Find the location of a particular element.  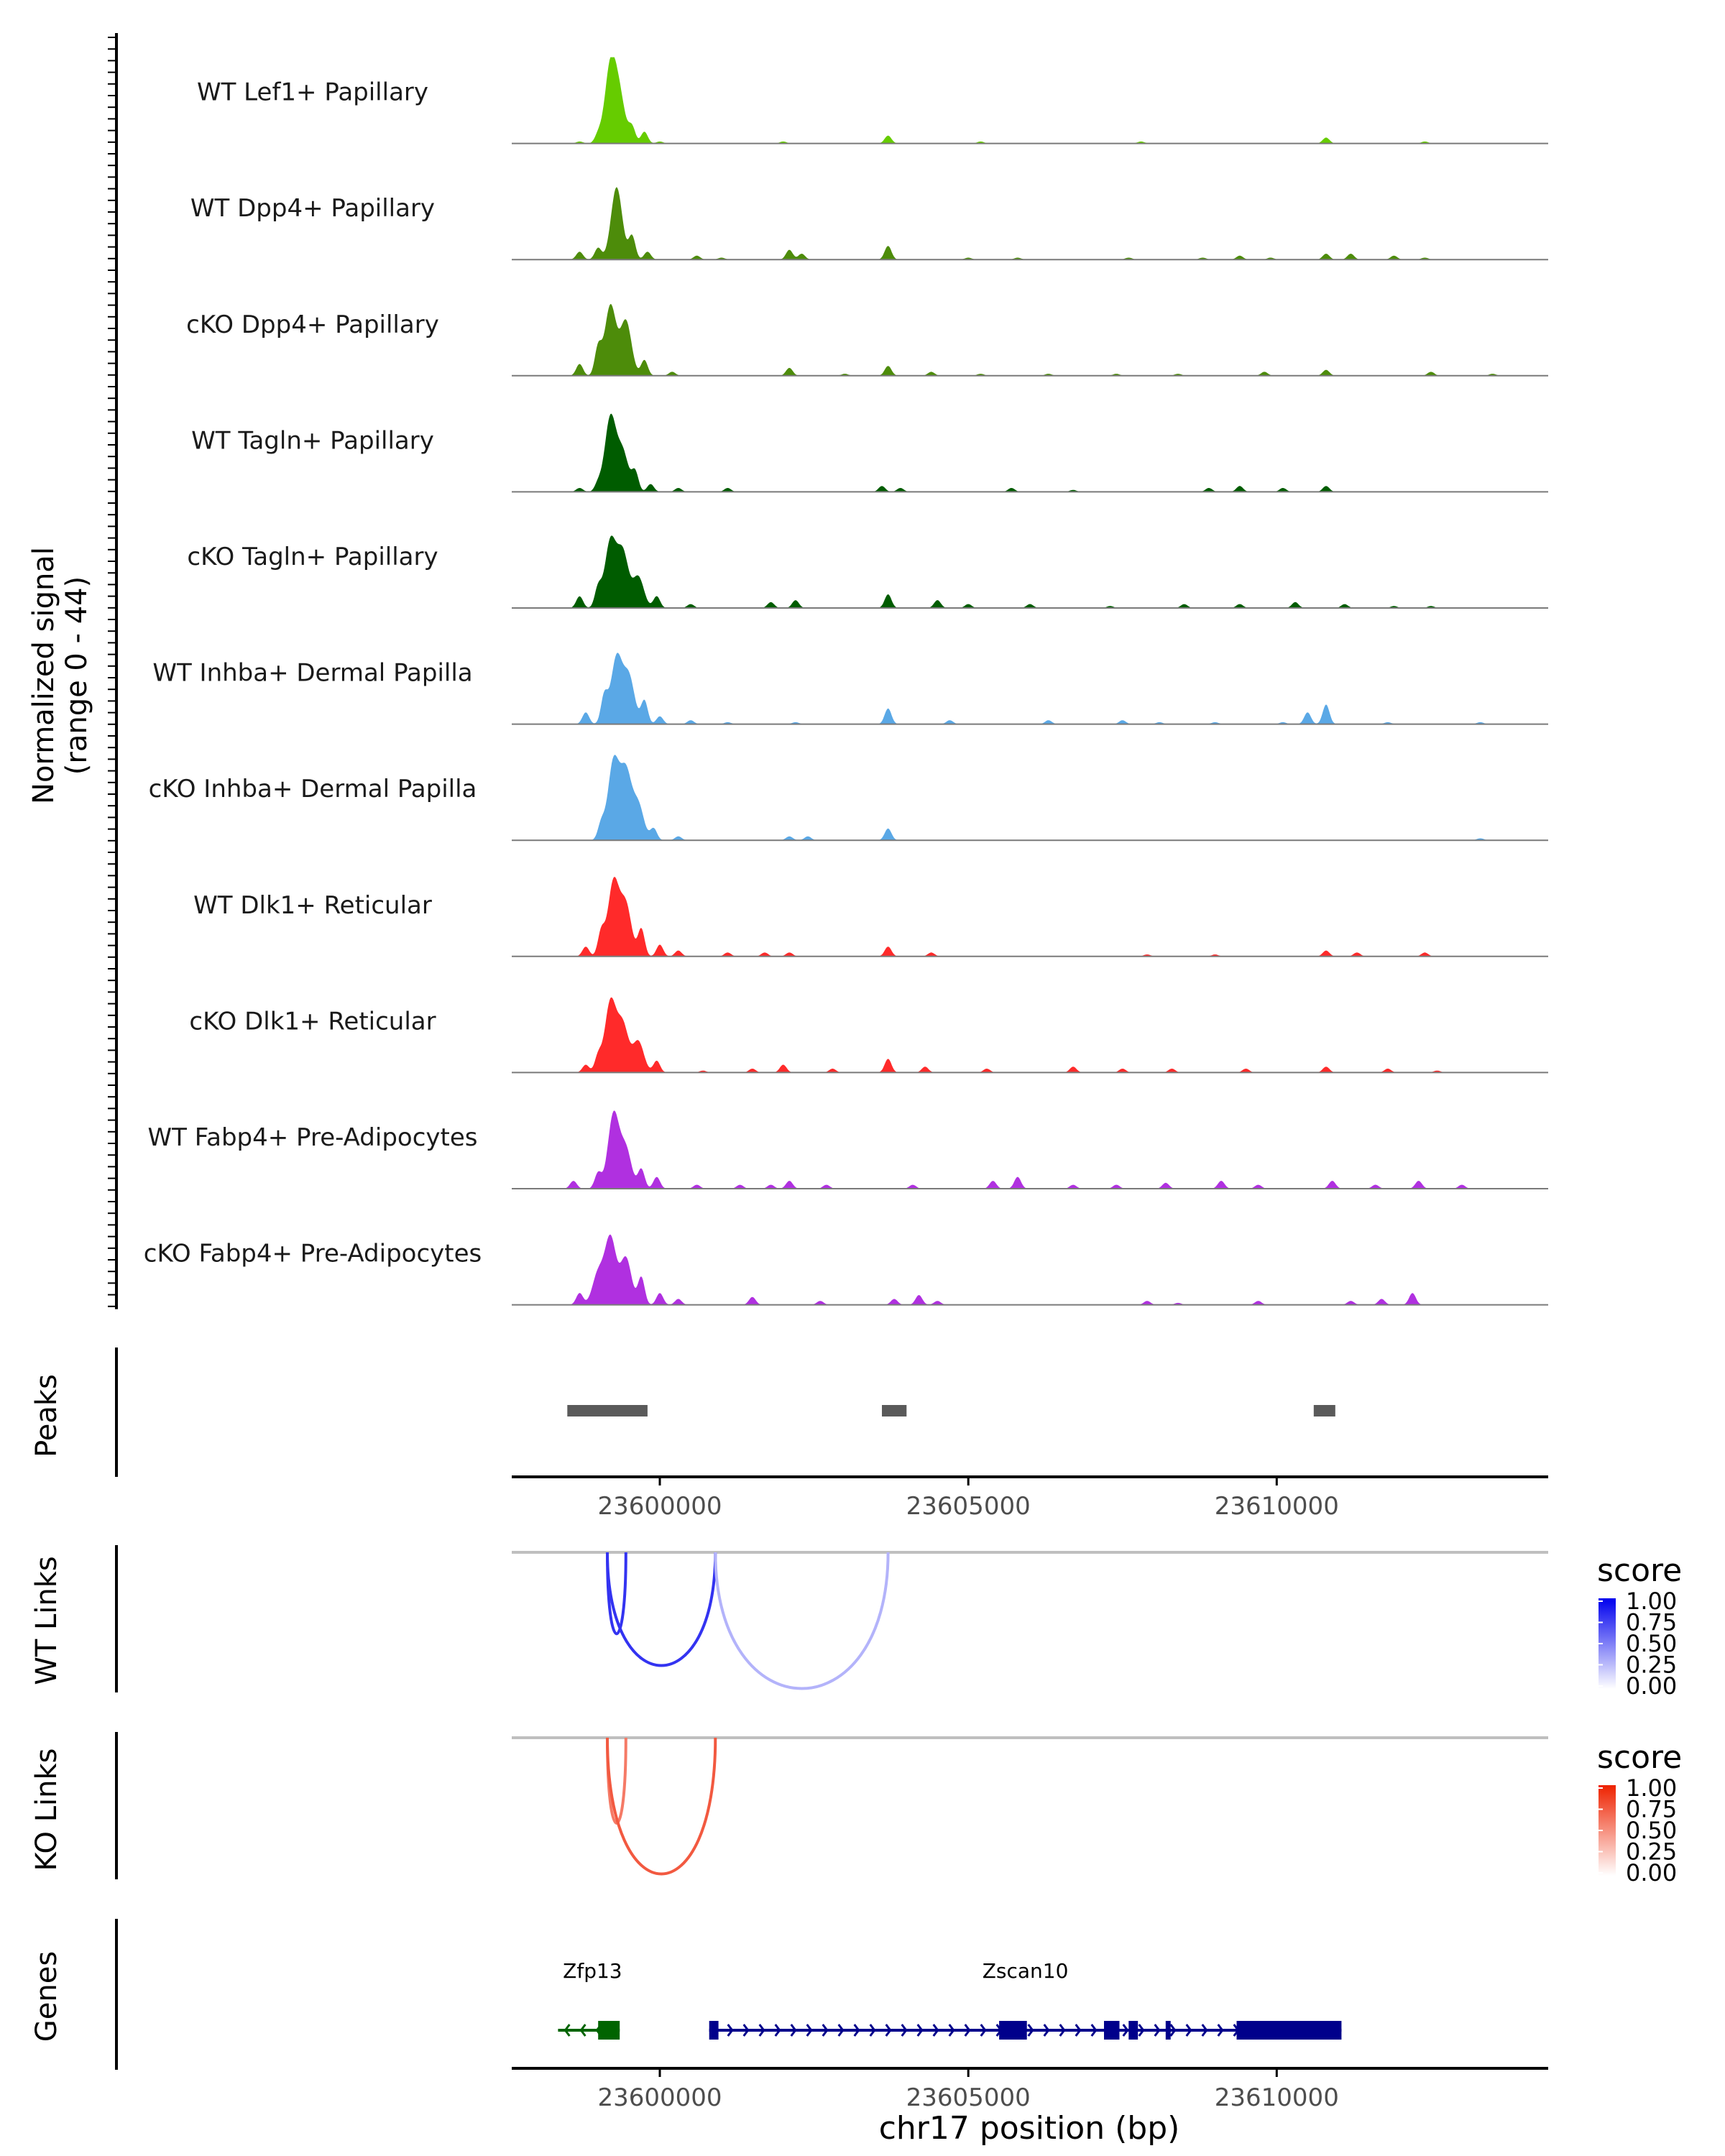

track-label: cKO Dpp4+ Papillary is located at coordinates (312, 324).